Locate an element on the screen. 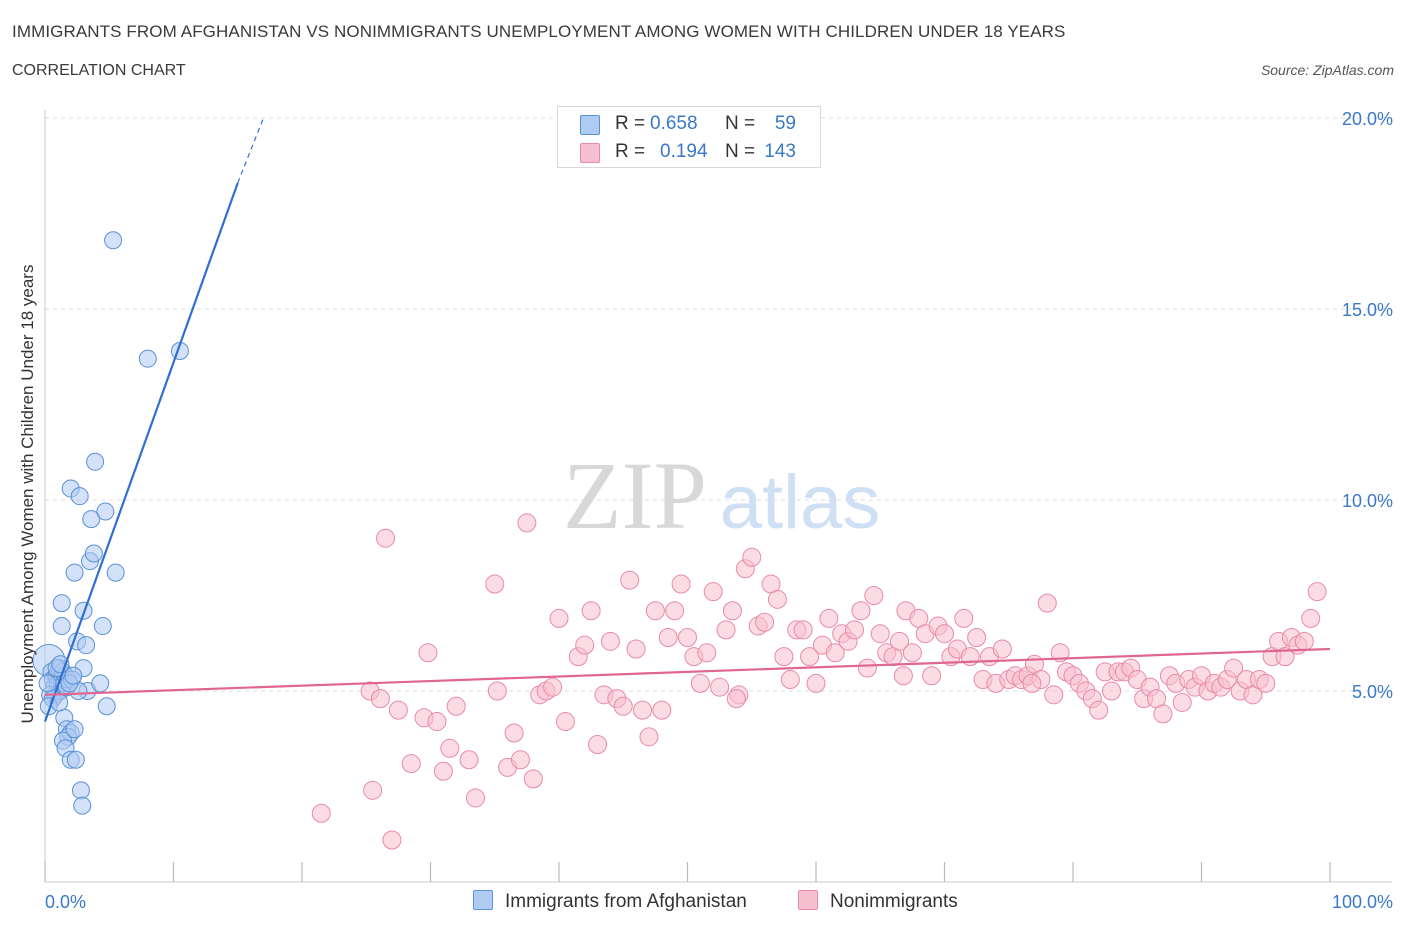  r-value: 0.194 is located at coordinates (684, 151).